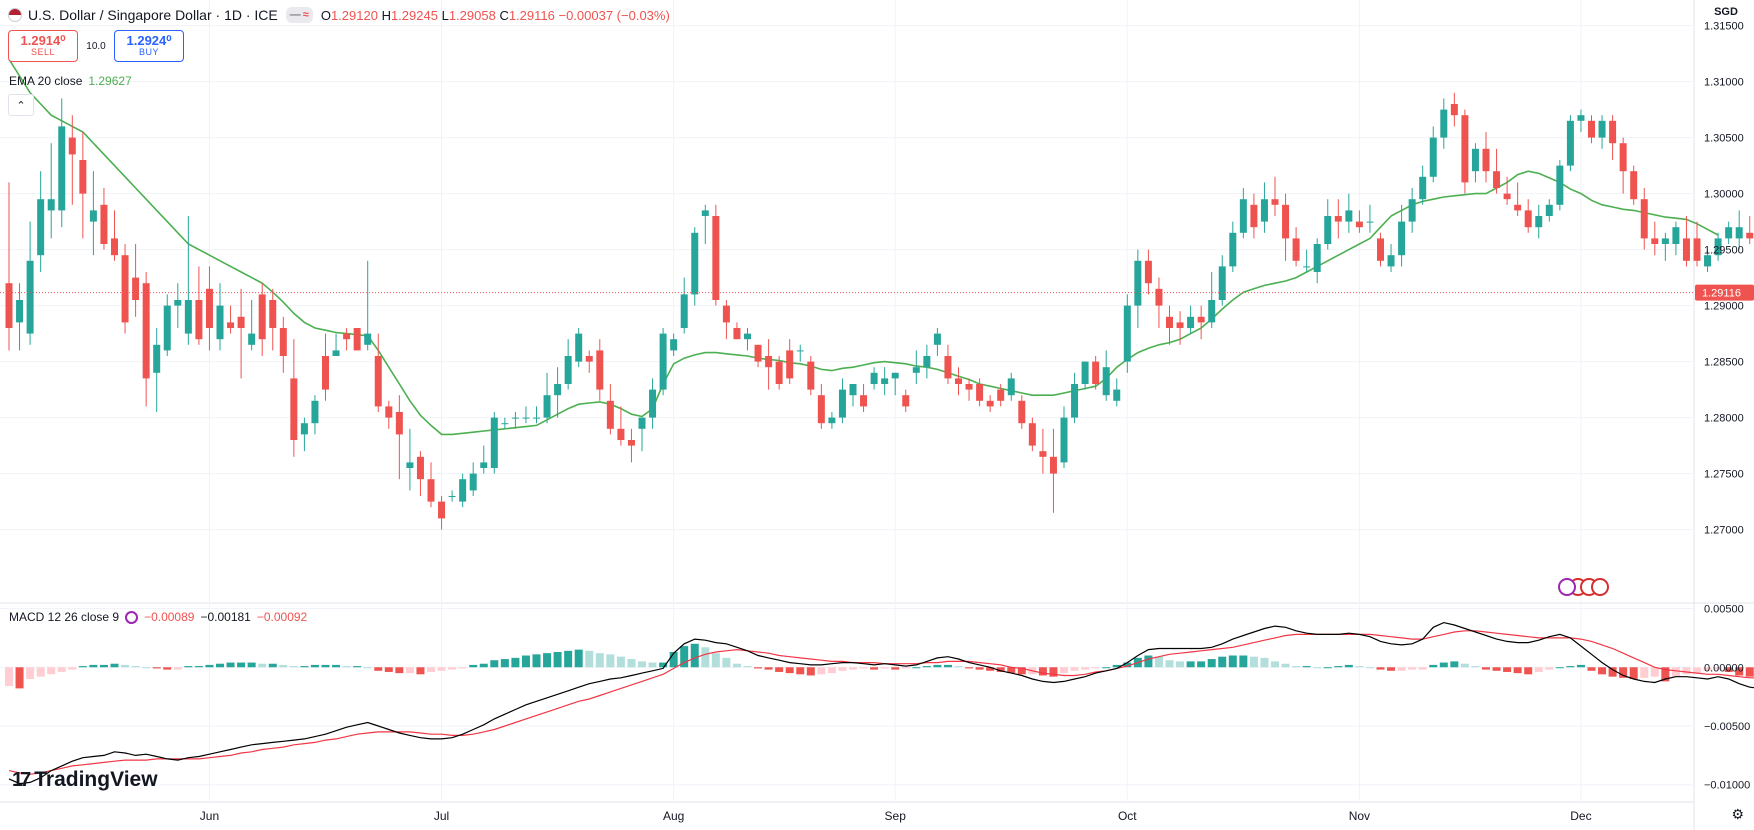 The height and width of the screenshot is (830, 1754). I want to click on sell-button: 1.2914⁰ SELL, so click(43, 46).